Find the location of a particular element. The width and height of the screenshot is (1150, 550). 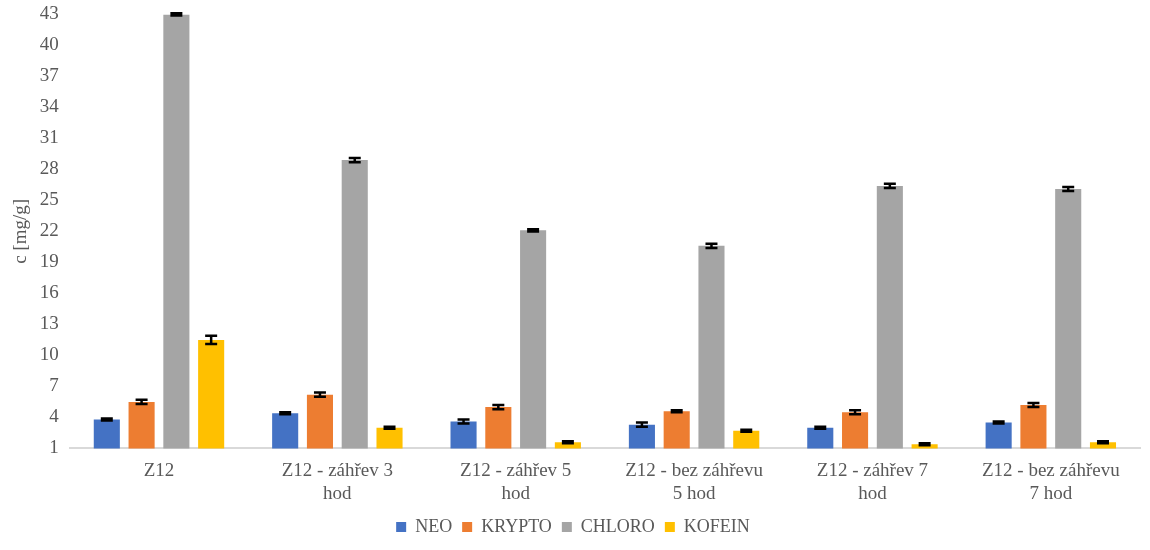

y-tick-label: 13 is located at coordinates (49, 323).